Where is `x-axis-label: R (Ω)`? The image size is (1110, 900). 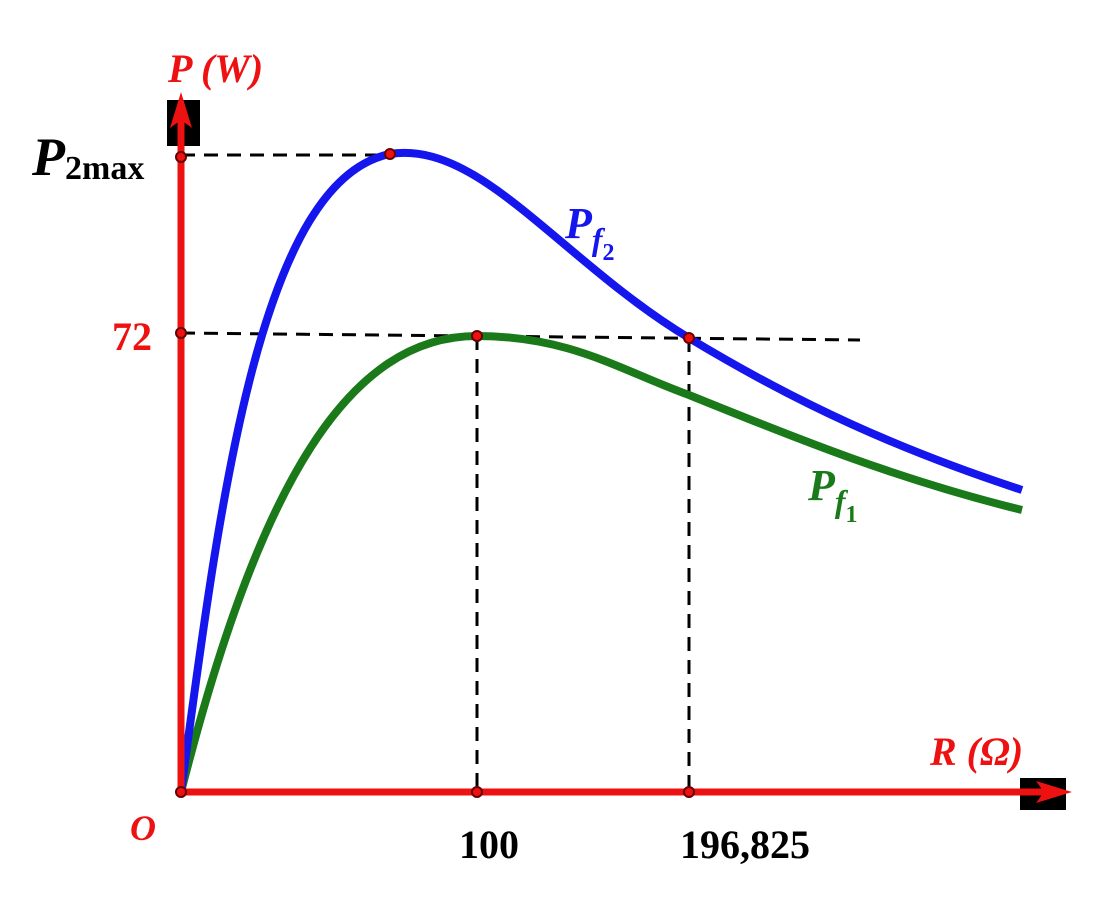
x-axis-label: R (Ω) is located at coordinates (976, 751).